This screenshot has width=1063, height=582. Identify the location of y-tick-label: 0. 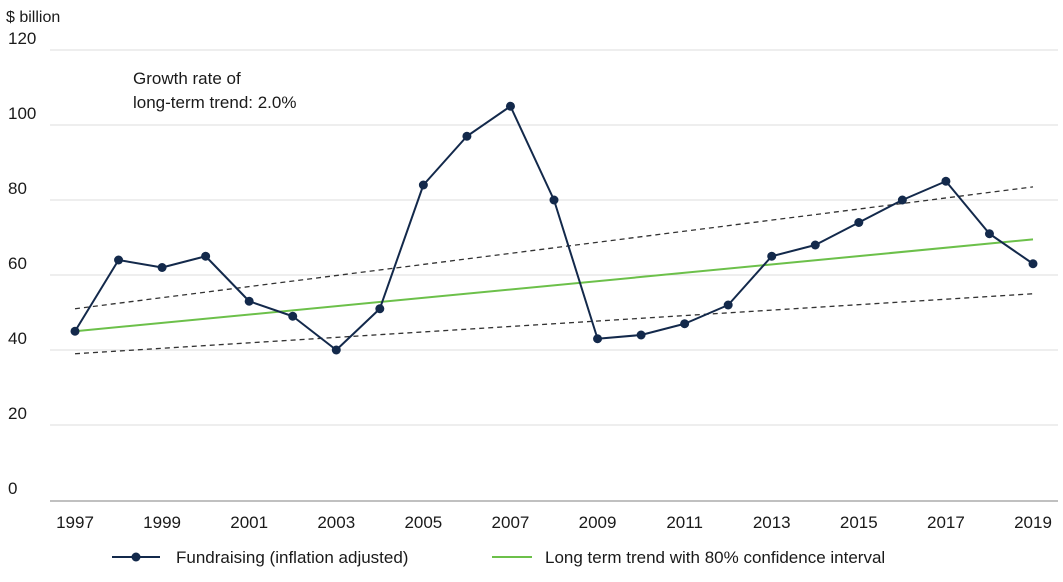
(12, 488).